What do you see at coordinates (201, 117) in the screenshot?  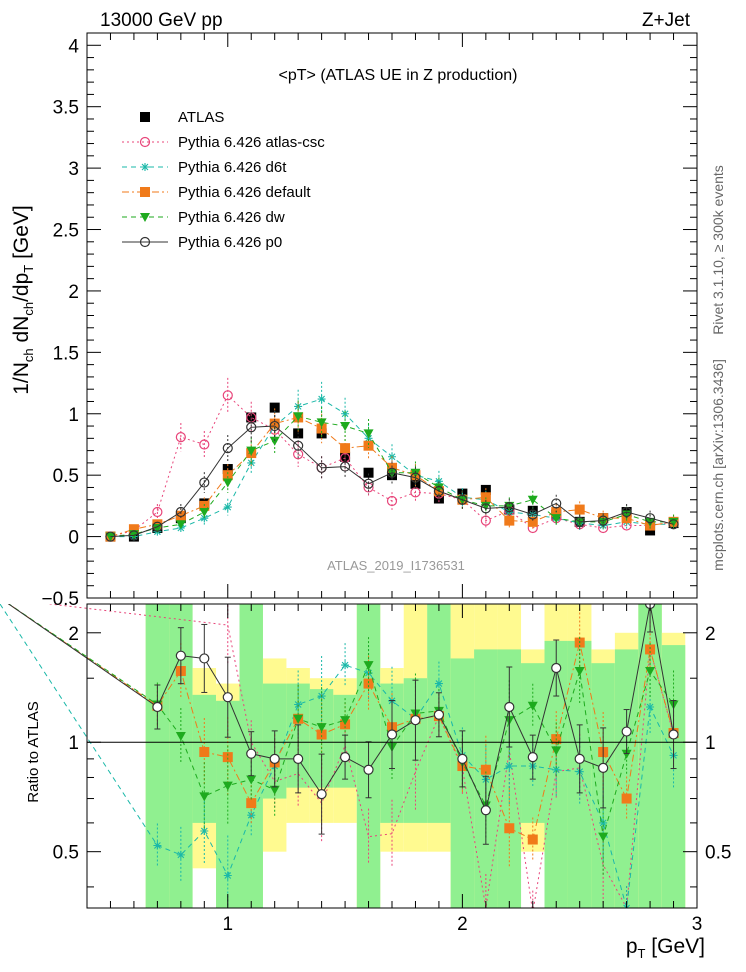 I see `legend-label: ATLAS` at bounding box center [201, 117].